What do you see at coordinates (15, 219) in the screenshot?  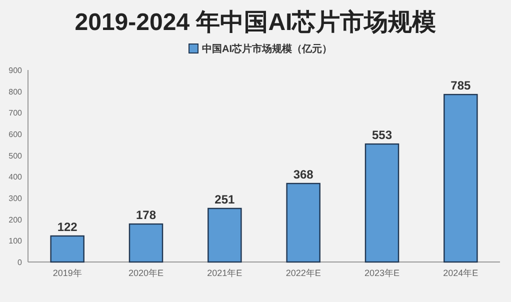 I see `y-tick-label: 200` at bounding box center [15, 219].